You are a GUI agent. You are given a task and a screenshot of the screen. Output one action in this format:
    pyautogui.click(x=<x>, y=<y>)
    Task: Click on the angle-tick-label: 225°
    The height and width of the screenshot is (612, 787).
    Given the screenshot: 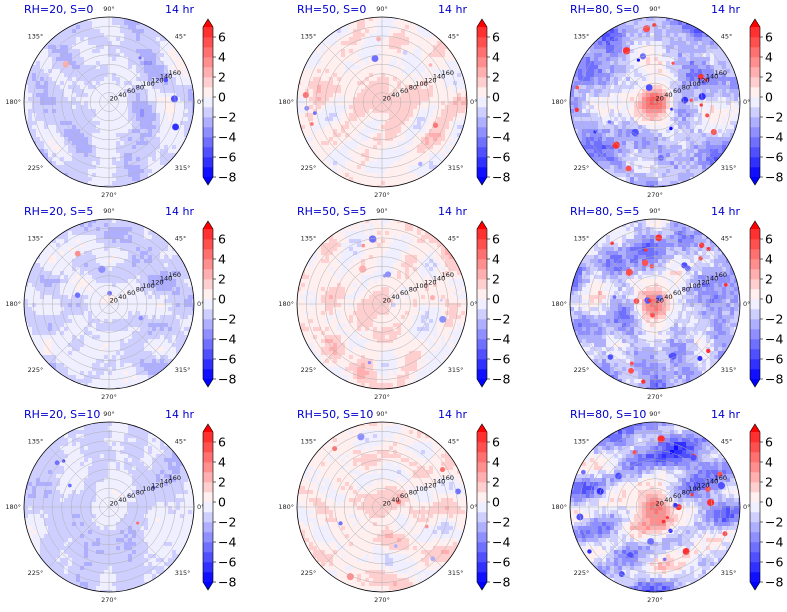 What is the action you would take?
    pyautogui.click(x=36, y=573)
    